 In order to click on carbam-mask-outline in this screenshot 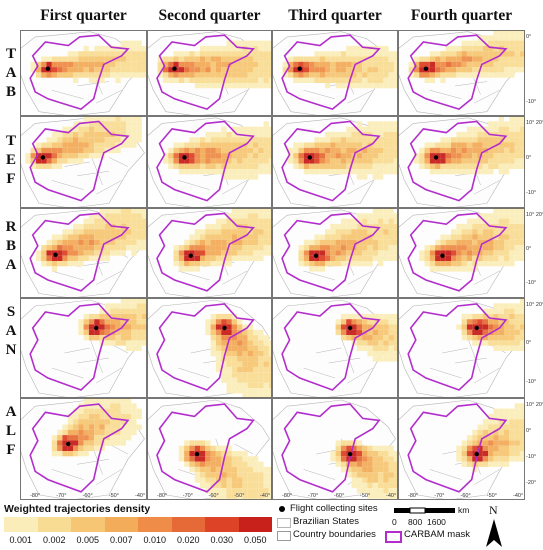, I will do `click(331, 72)`.